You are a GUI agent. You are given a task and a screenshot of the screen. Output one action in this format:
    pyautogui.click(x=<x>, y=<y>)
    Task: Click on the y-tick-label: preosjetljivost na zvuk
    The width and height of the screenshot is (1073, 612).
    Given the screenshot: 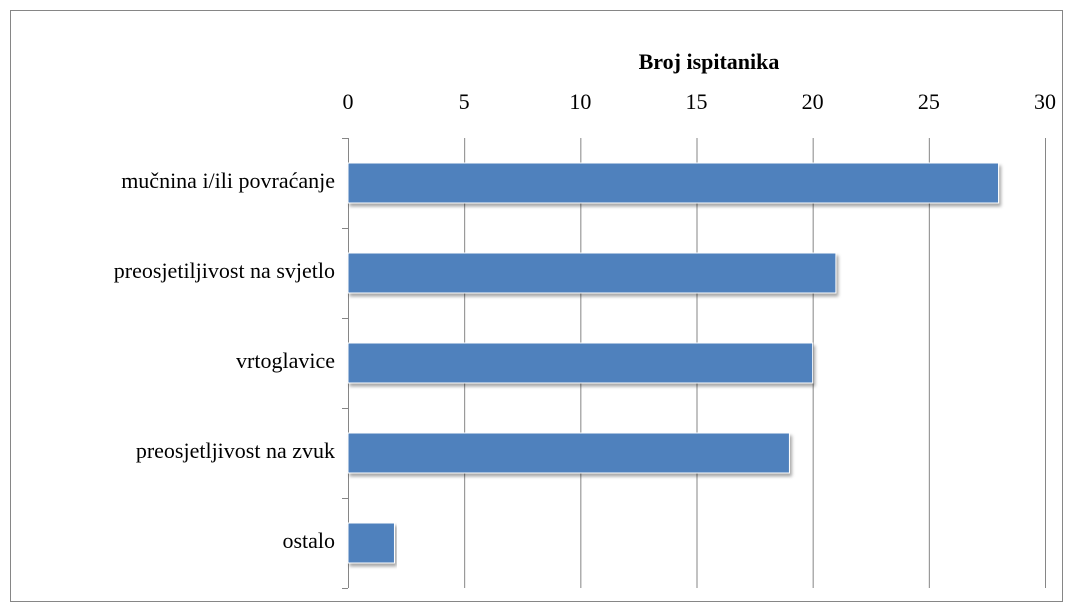 What is the action you would take?
    pyautogui.click(x=235, y=450)
    